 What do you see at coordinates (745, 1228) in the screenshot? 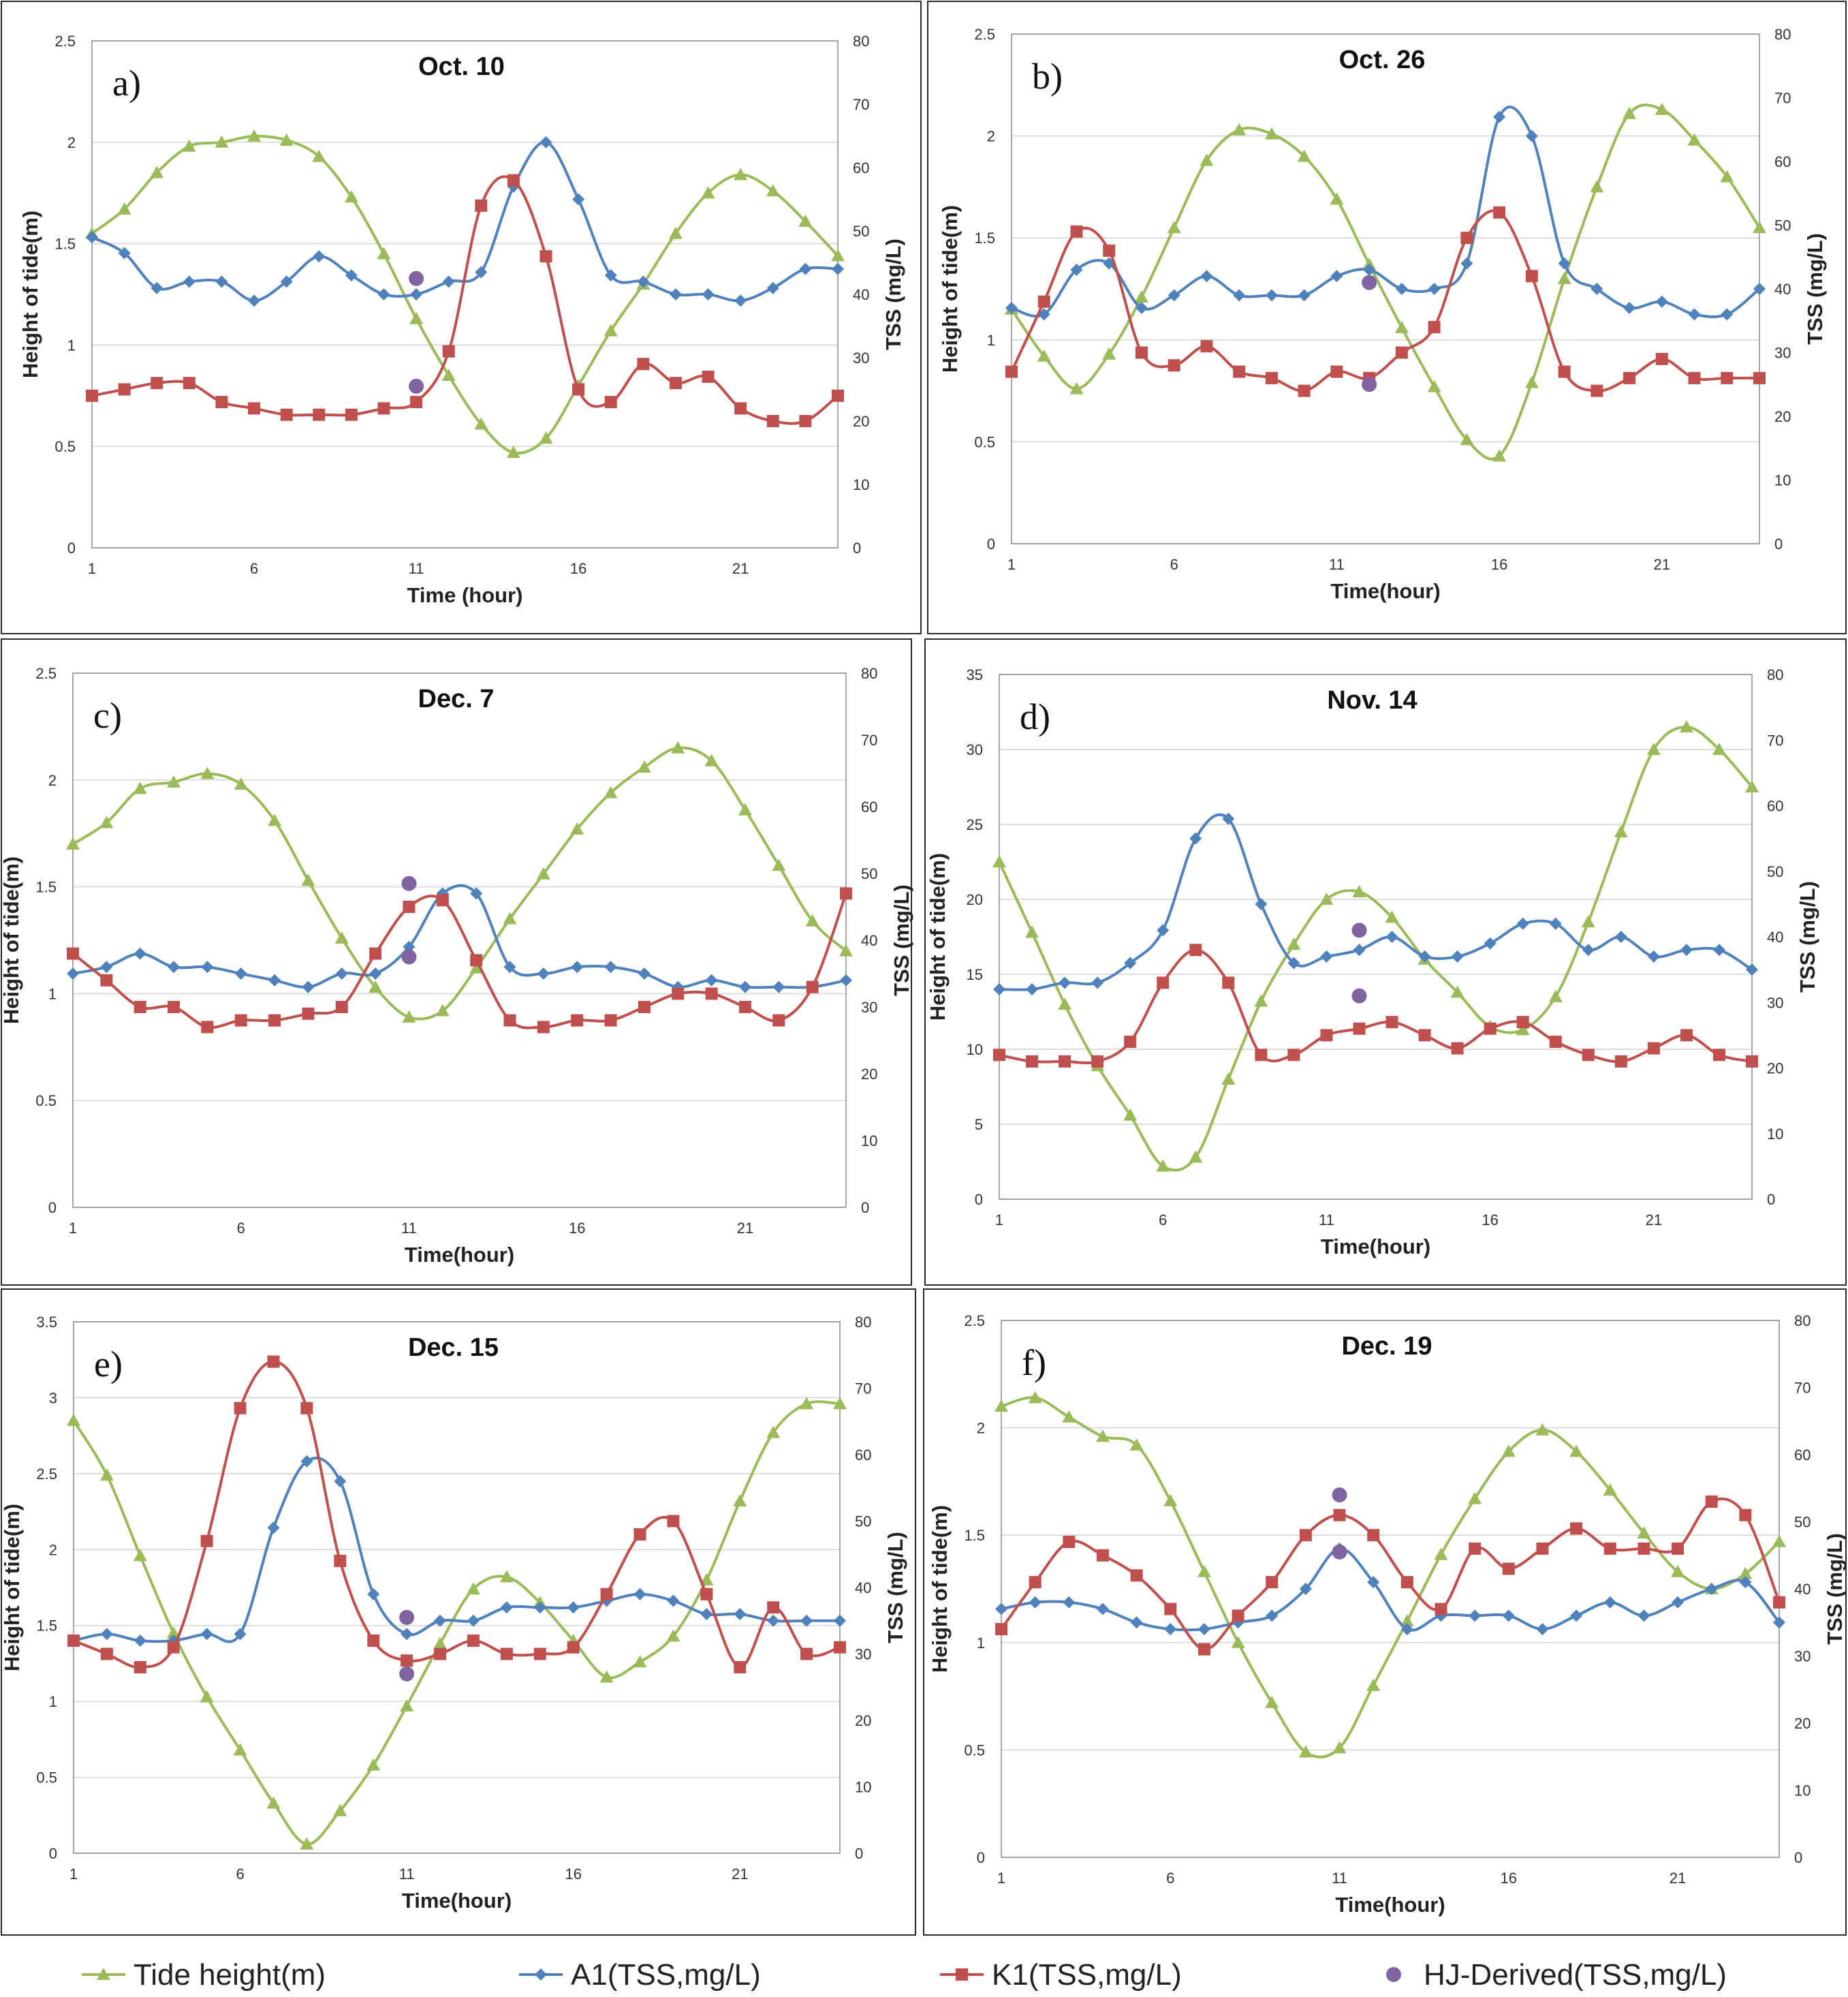
I see `x-tick-label: 21` at bounding box center [745, 1228].